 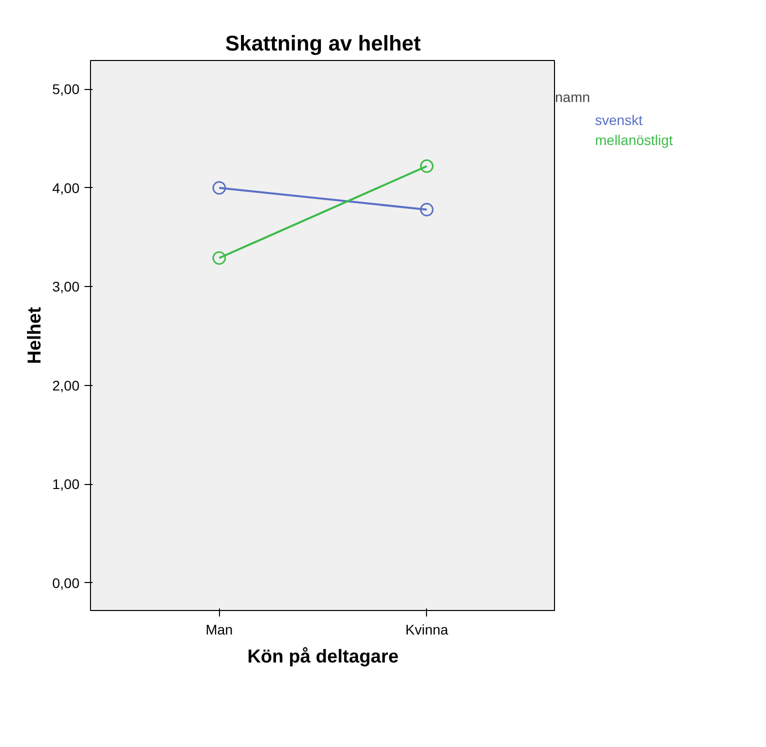 What do you see at coordinates (66, 582) in the screenshot?
I see `y-tick-label: 0,00` at bounding box center [66, 582].